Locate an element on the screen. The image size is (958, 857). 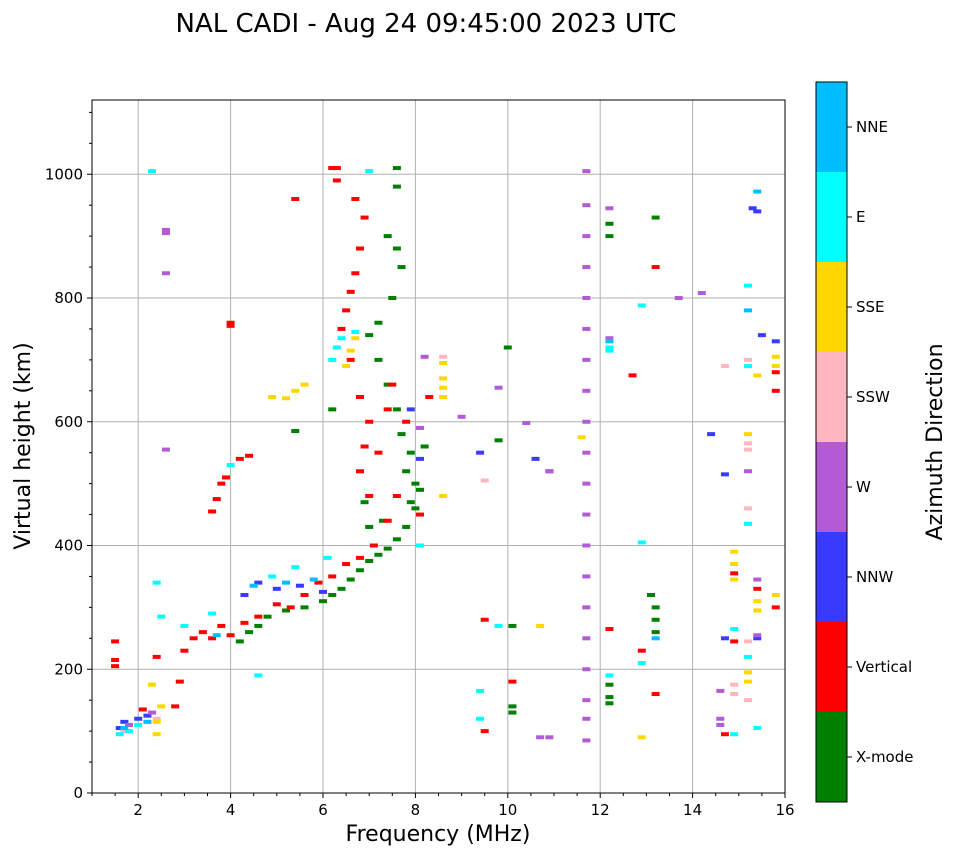
y-tick-label: 0 is located at coordinates (78, 793).